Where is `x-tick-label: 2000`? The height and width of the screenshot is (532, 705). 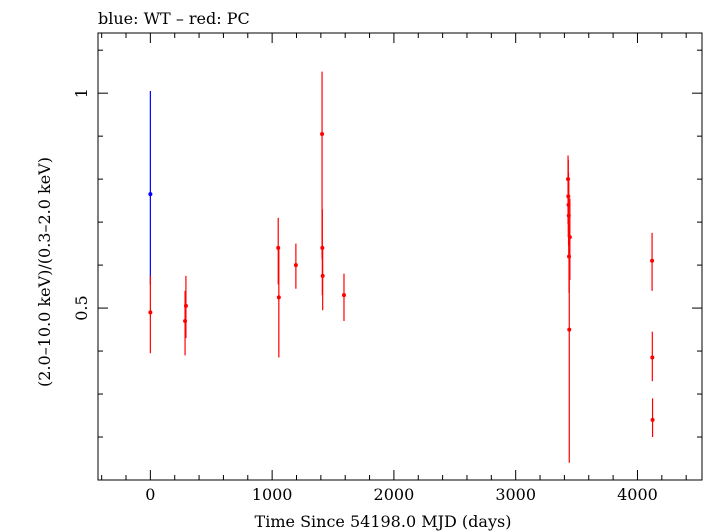
x-tick-label: 2000 is located at coordinates (394, 494).